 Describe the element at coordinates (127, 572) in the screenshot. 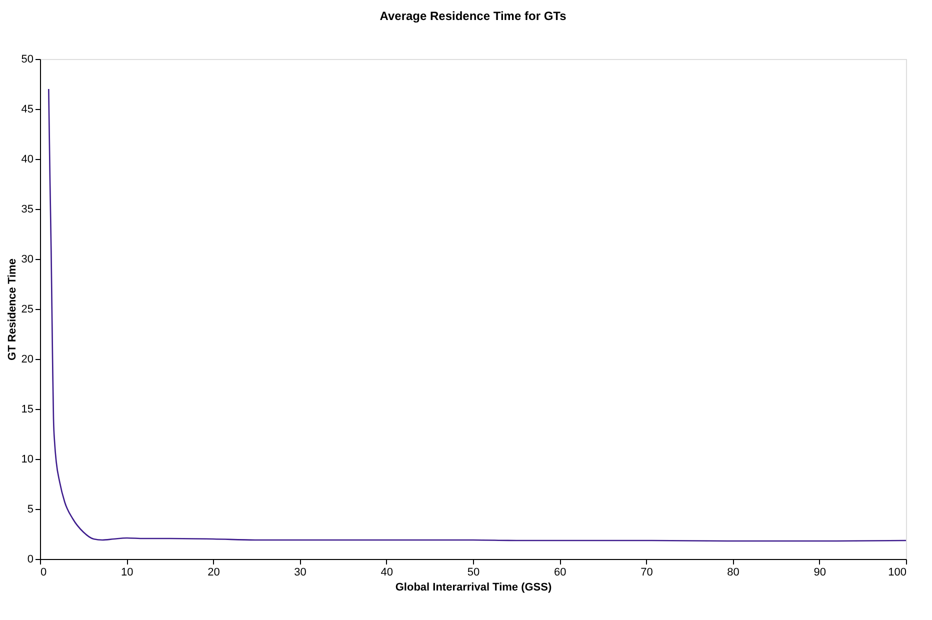

I see `x-tick-label: 10` at that location.